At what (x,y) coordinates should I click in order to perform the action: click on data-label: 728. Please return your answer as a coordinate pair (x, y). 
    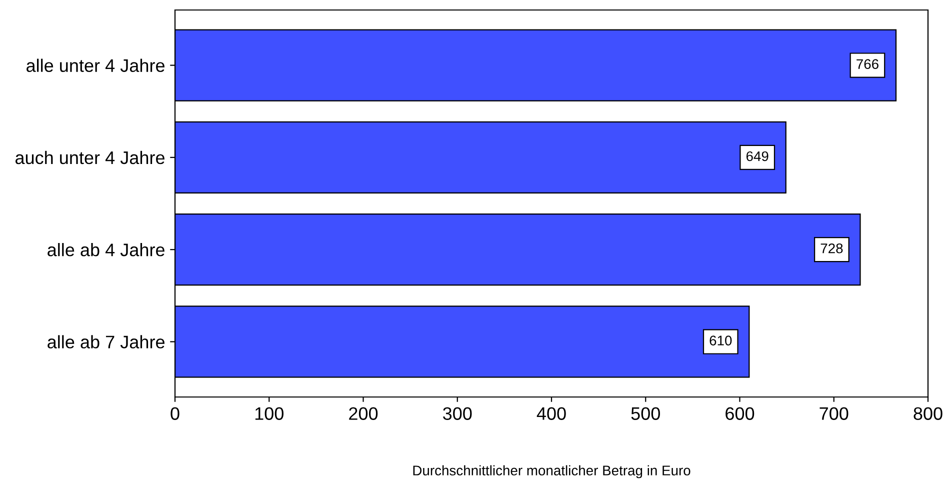
    Looking at the image, I should click on (831, 248).